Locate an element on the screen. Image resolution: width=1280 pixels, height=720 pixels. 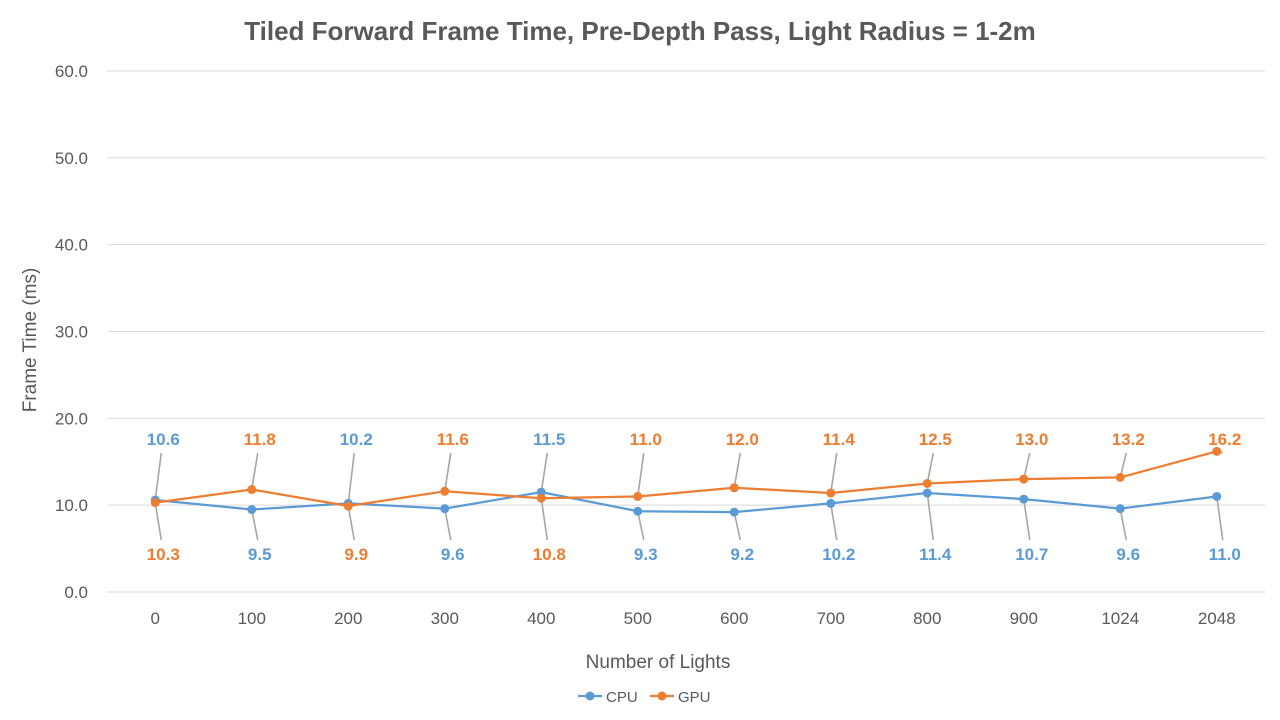
data-label-gpu: 13.2 is located at coordinates (1128, 439).